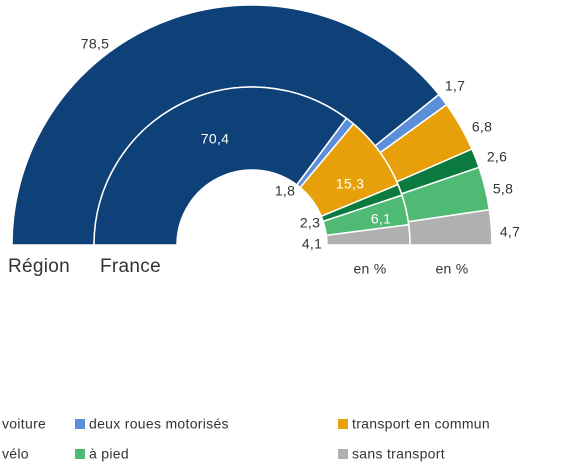 This screenshot has width=574, height=466. I want to click on data-label: 2,3, so click(310, 223).